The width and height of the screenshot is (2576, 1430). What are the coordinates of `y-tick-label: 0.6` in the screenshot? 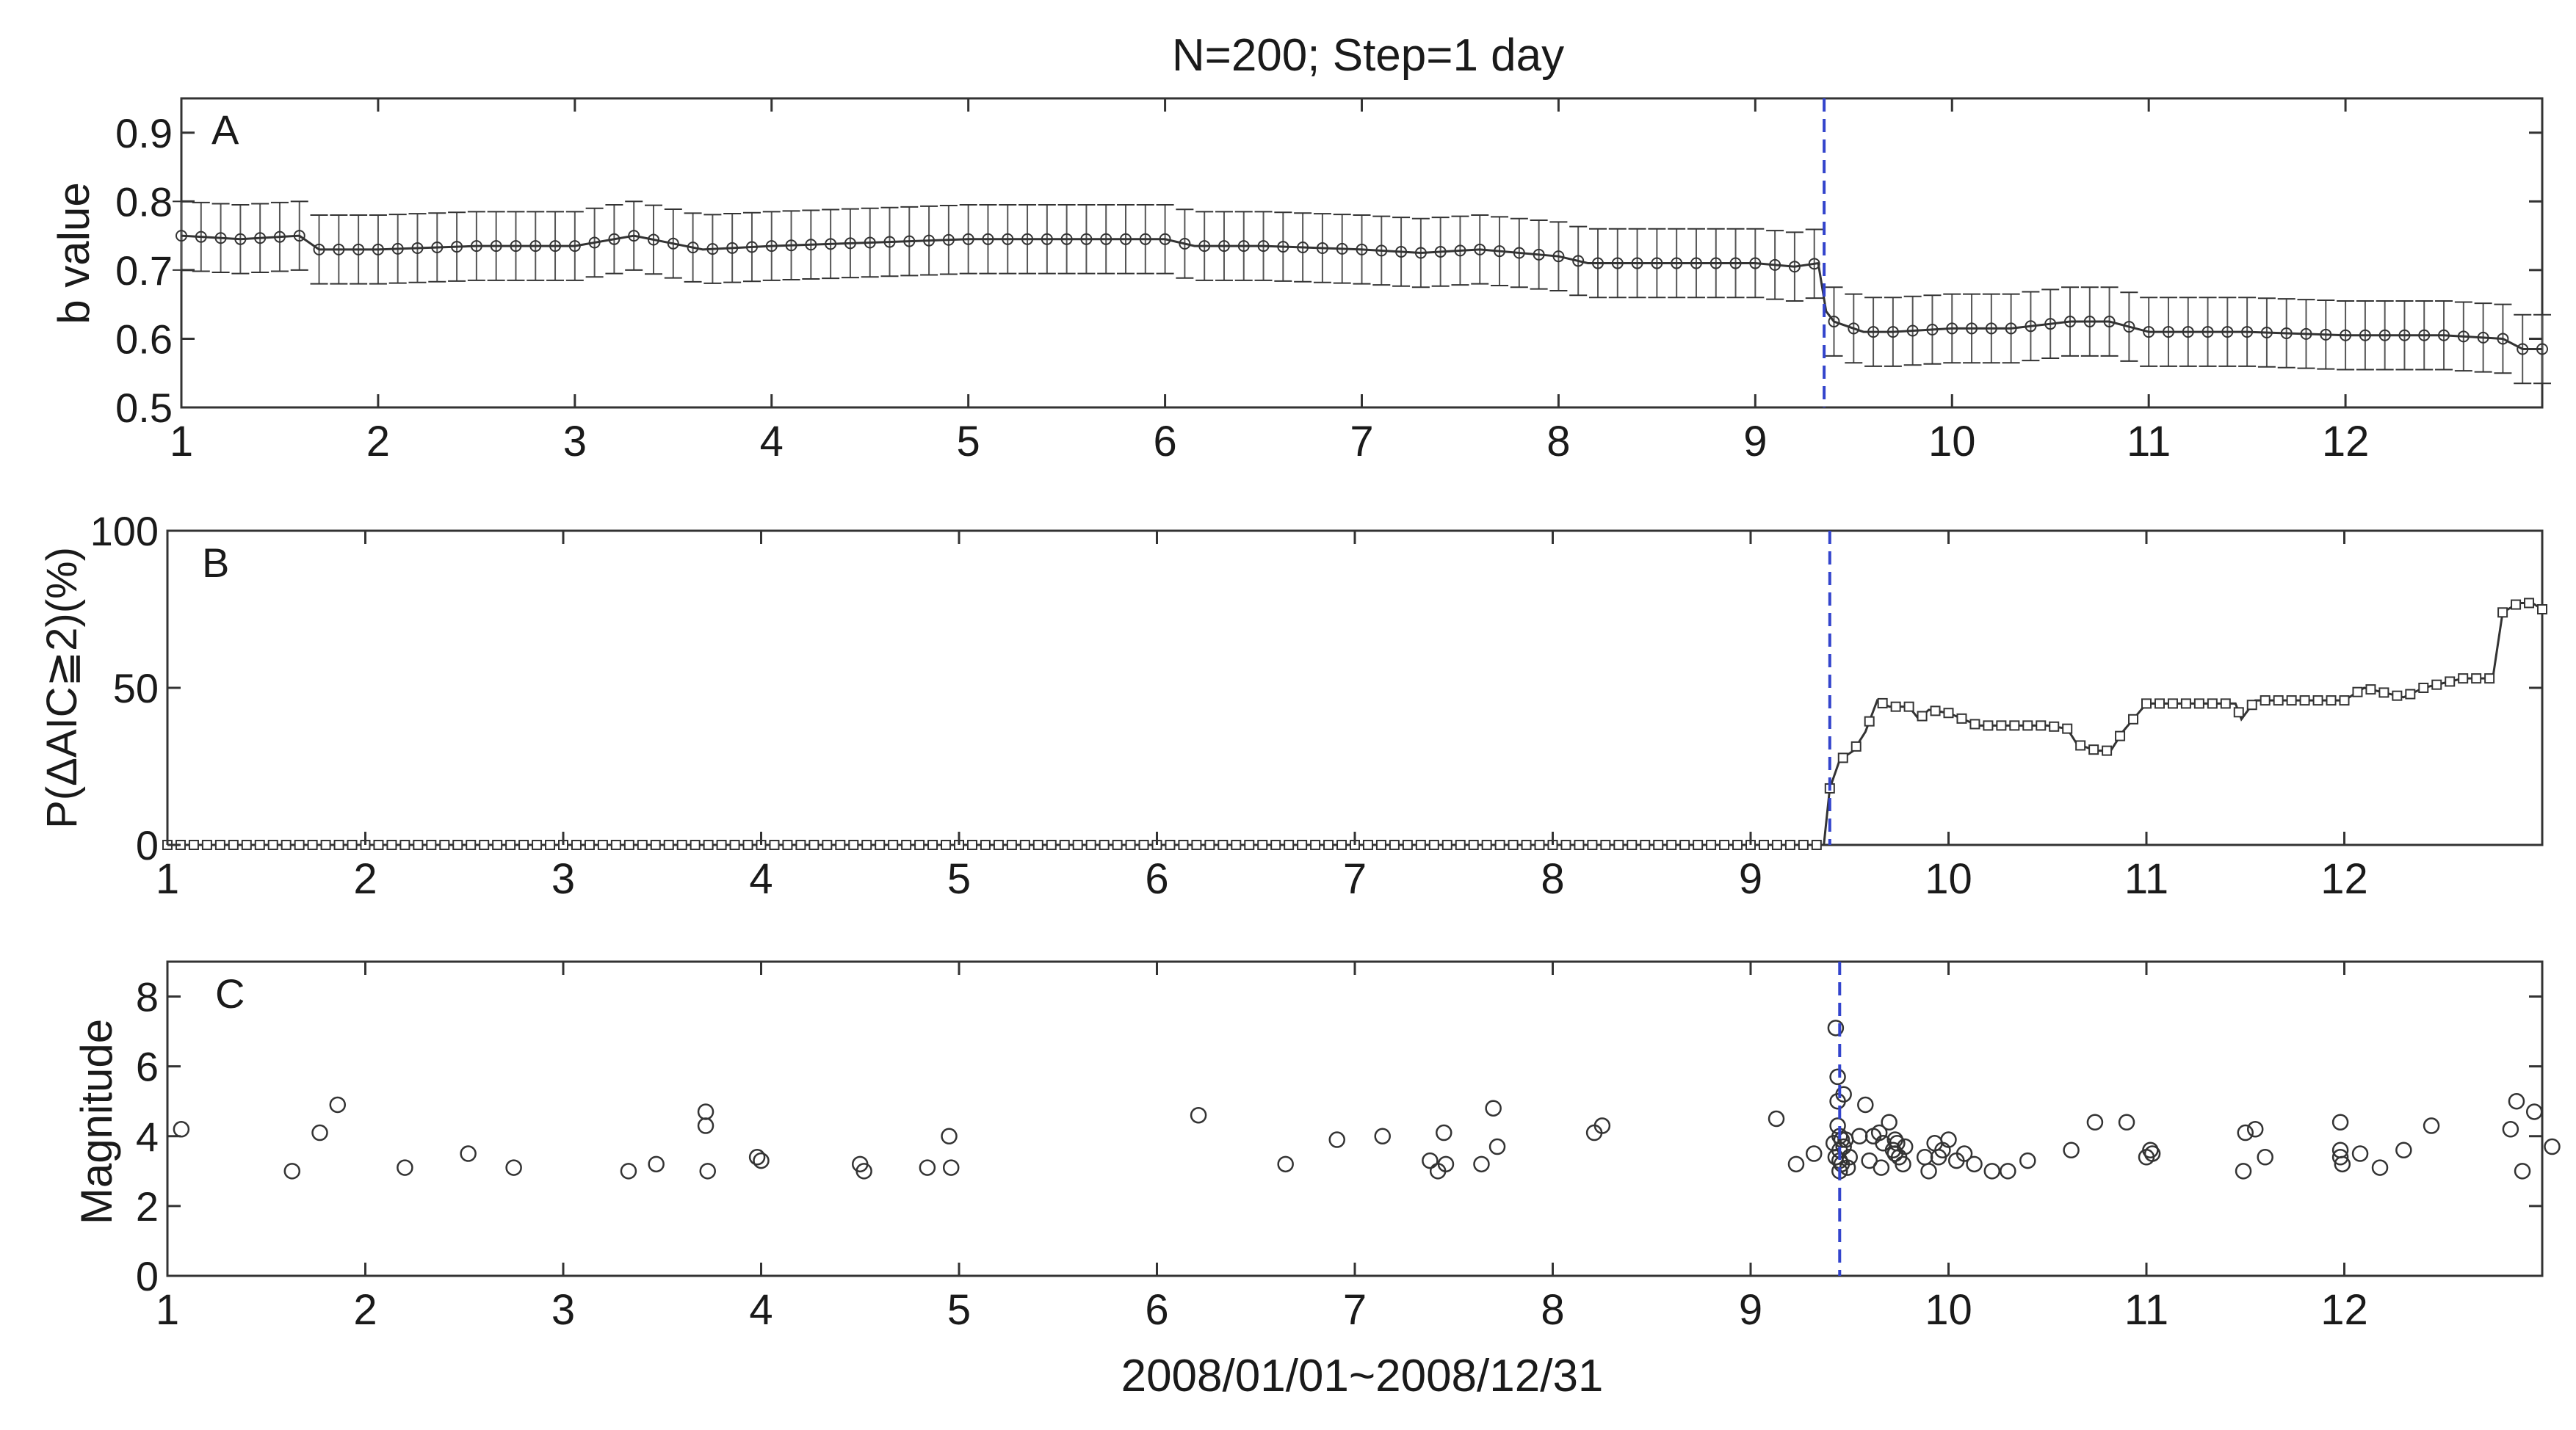 It's located at (144, 339).